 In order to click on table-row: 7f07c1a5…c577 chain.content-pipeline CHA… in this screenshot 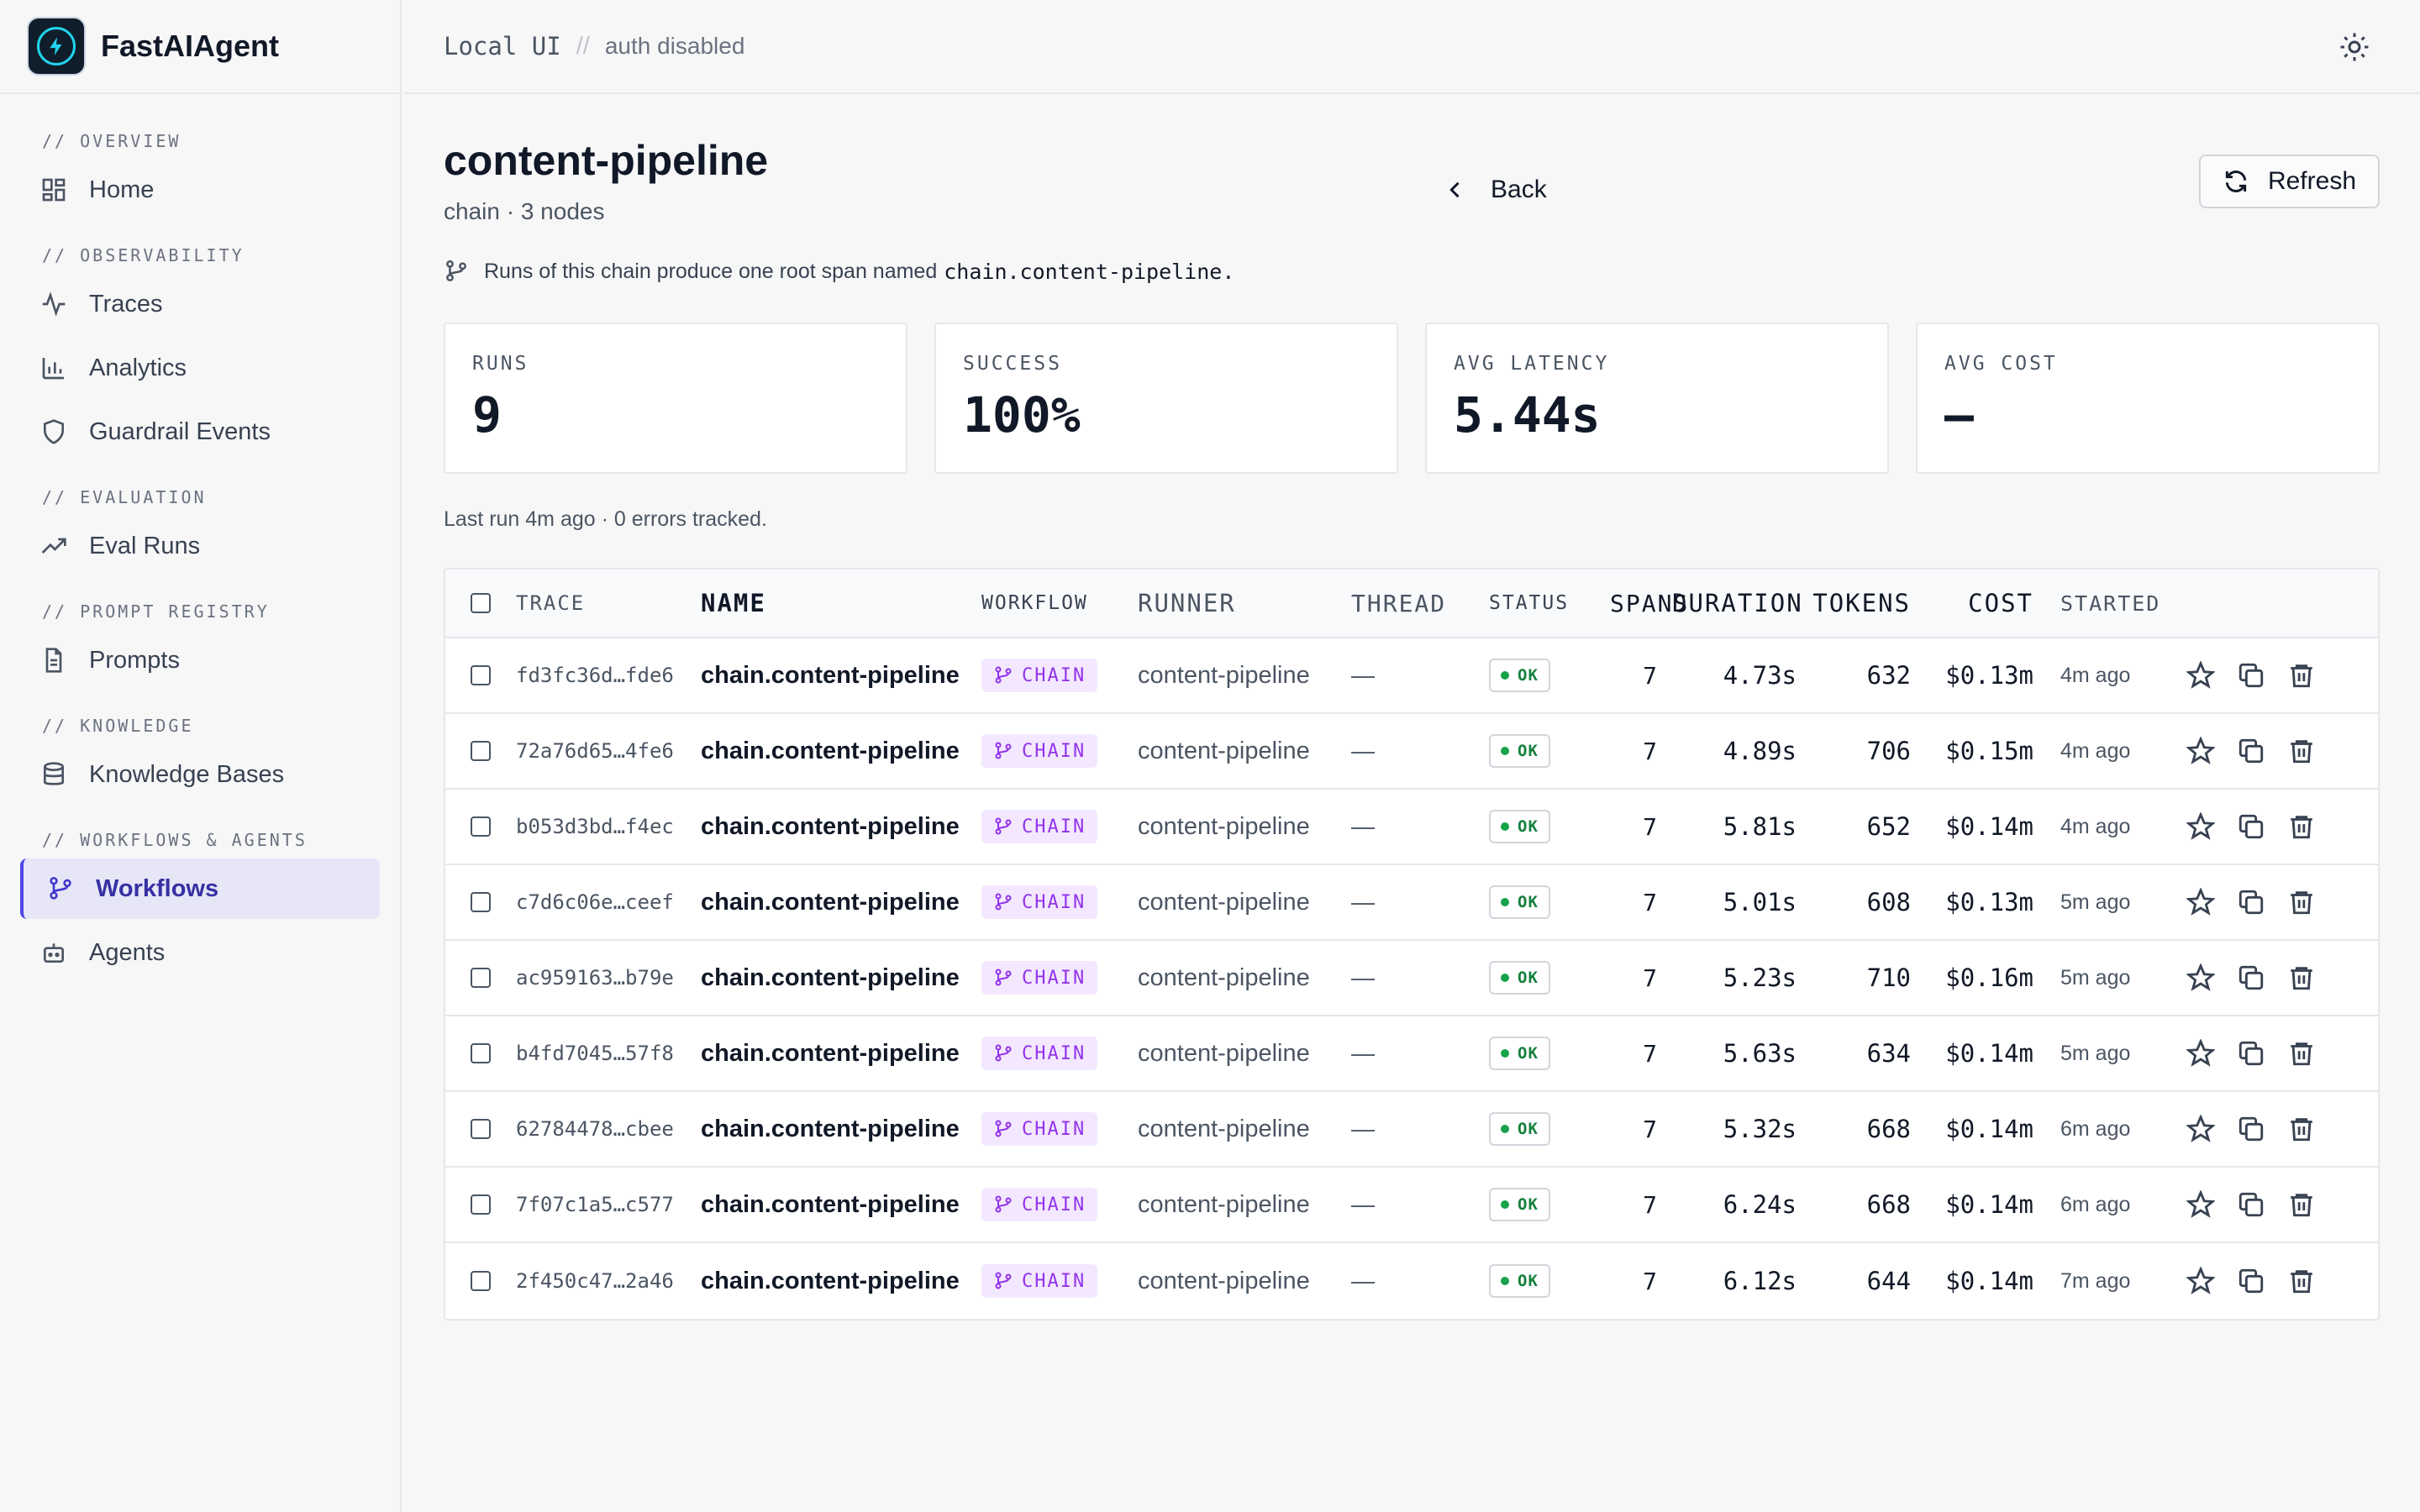, I will do `click(1411, 1205)`.